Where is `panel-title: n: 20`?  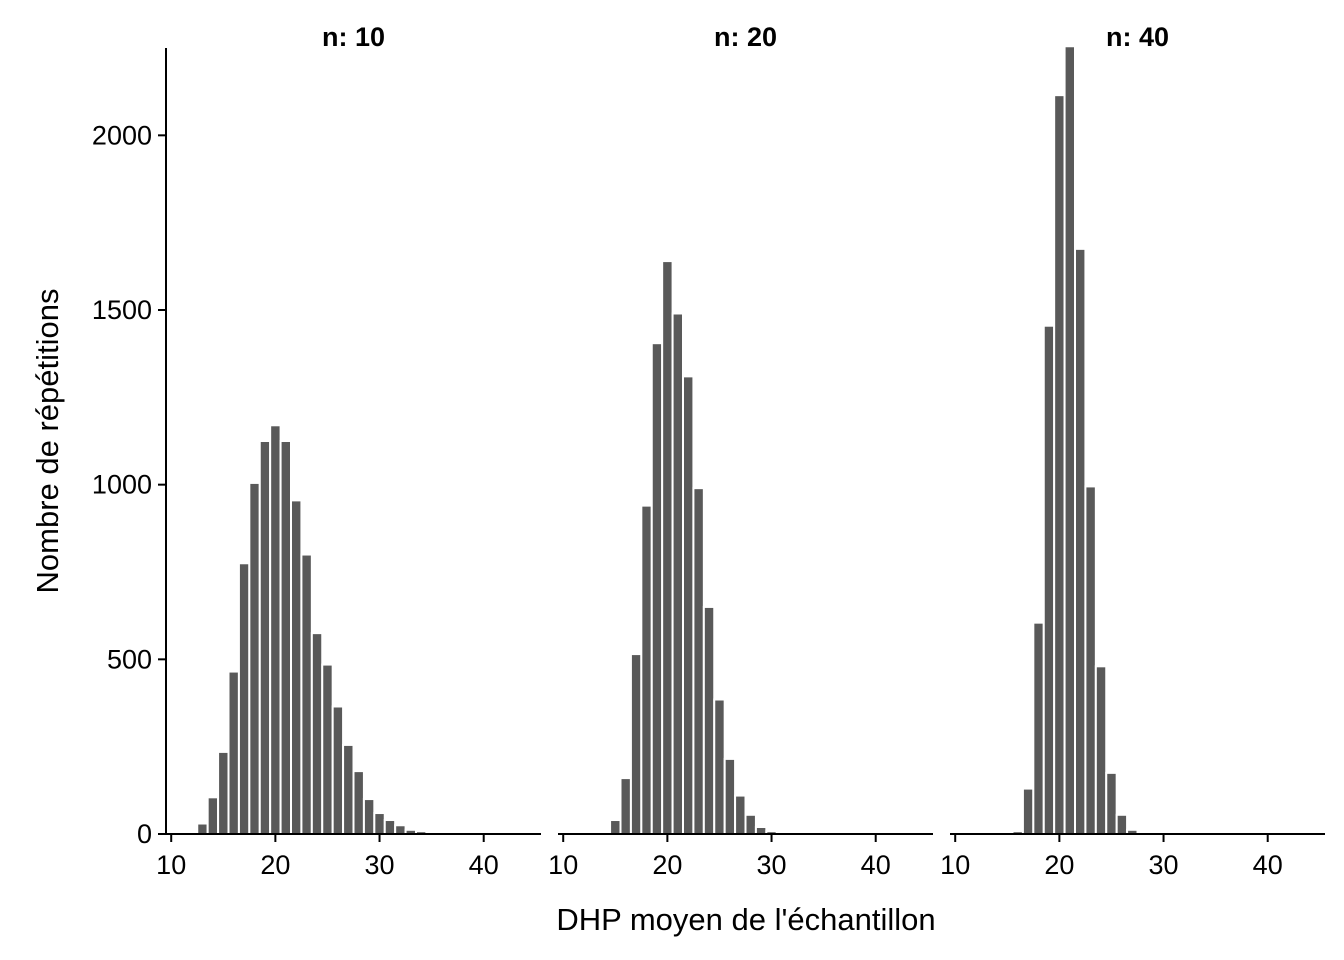
panel-title: n: 20 is located at coordinates (745, 37).